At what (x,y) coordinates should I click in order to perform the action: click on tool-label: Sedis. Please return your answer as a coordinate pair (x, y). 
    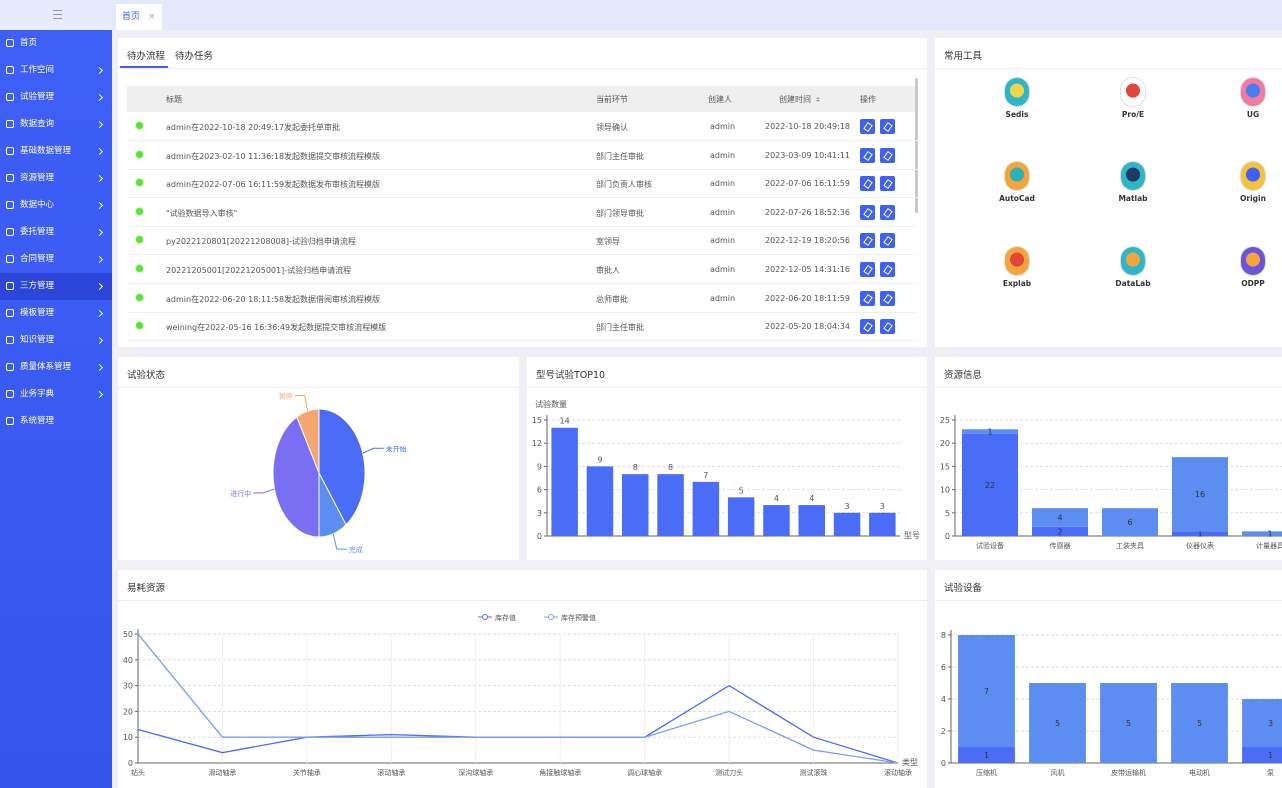
    Looking at the image, I should click on (1017, 114).